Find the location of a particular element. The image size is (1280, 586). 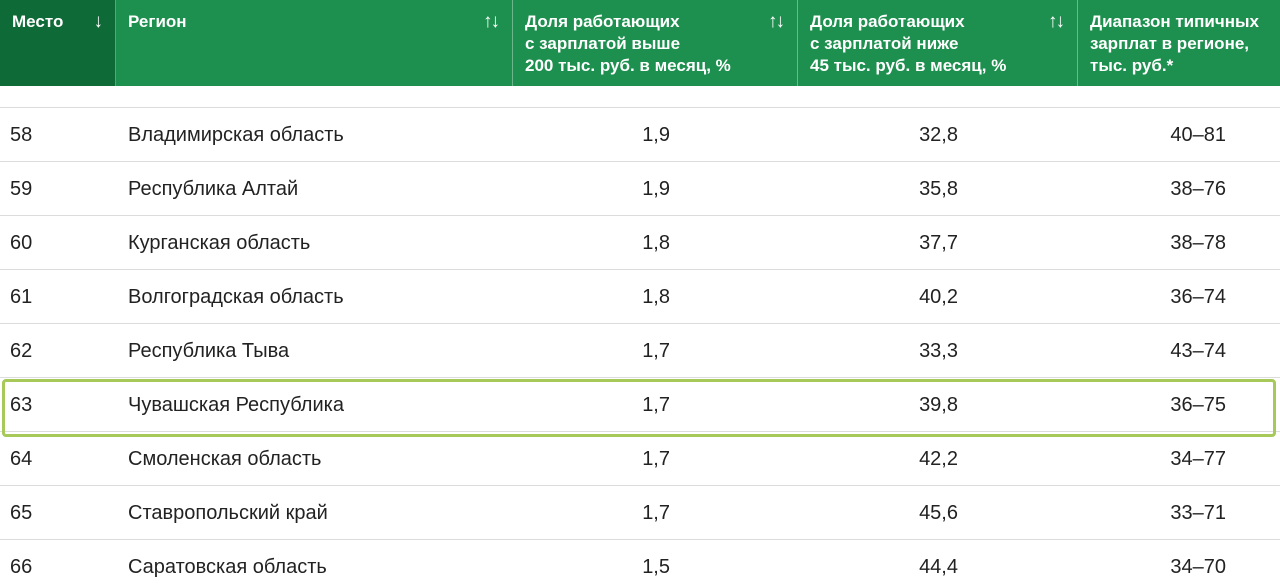

region-cell: Саратовская область is located at coordinates (227, 566).